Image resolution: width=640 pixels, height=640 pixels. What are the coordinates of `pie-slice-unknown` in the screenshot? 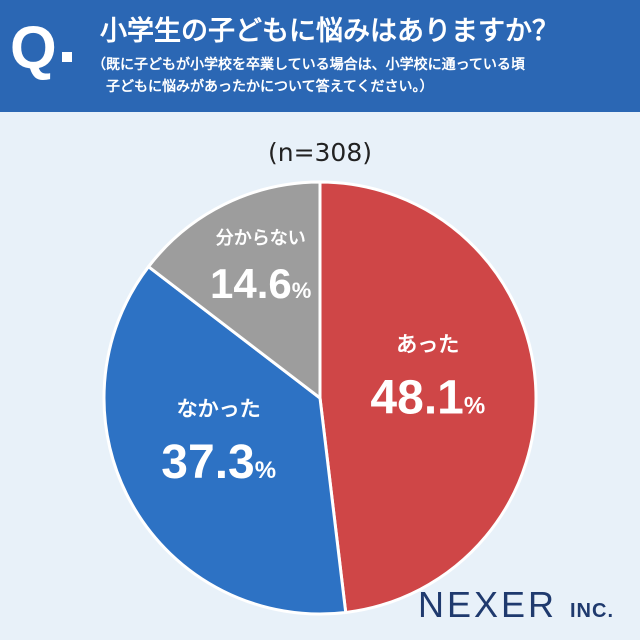 It's located at (234, 290).